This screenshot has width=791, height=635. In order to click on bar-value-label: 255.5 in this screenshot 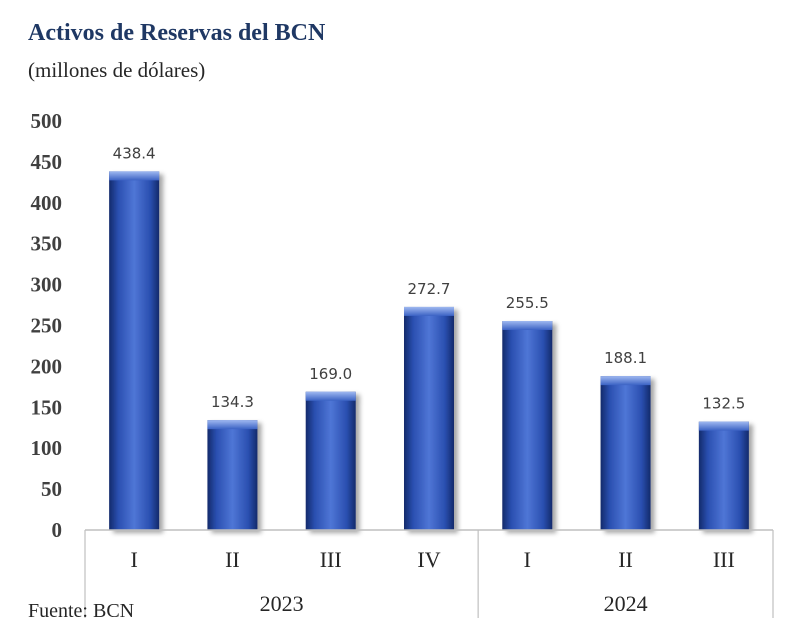, I will do `click(527, 303)`.